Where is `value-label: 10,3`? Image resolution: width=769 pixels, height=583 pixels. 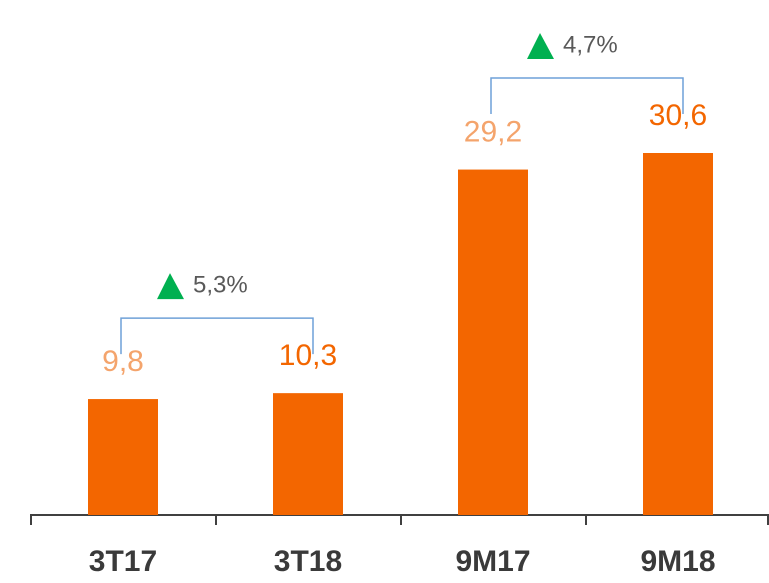 value-label: 10,3 is located at coordinates (308, 355).